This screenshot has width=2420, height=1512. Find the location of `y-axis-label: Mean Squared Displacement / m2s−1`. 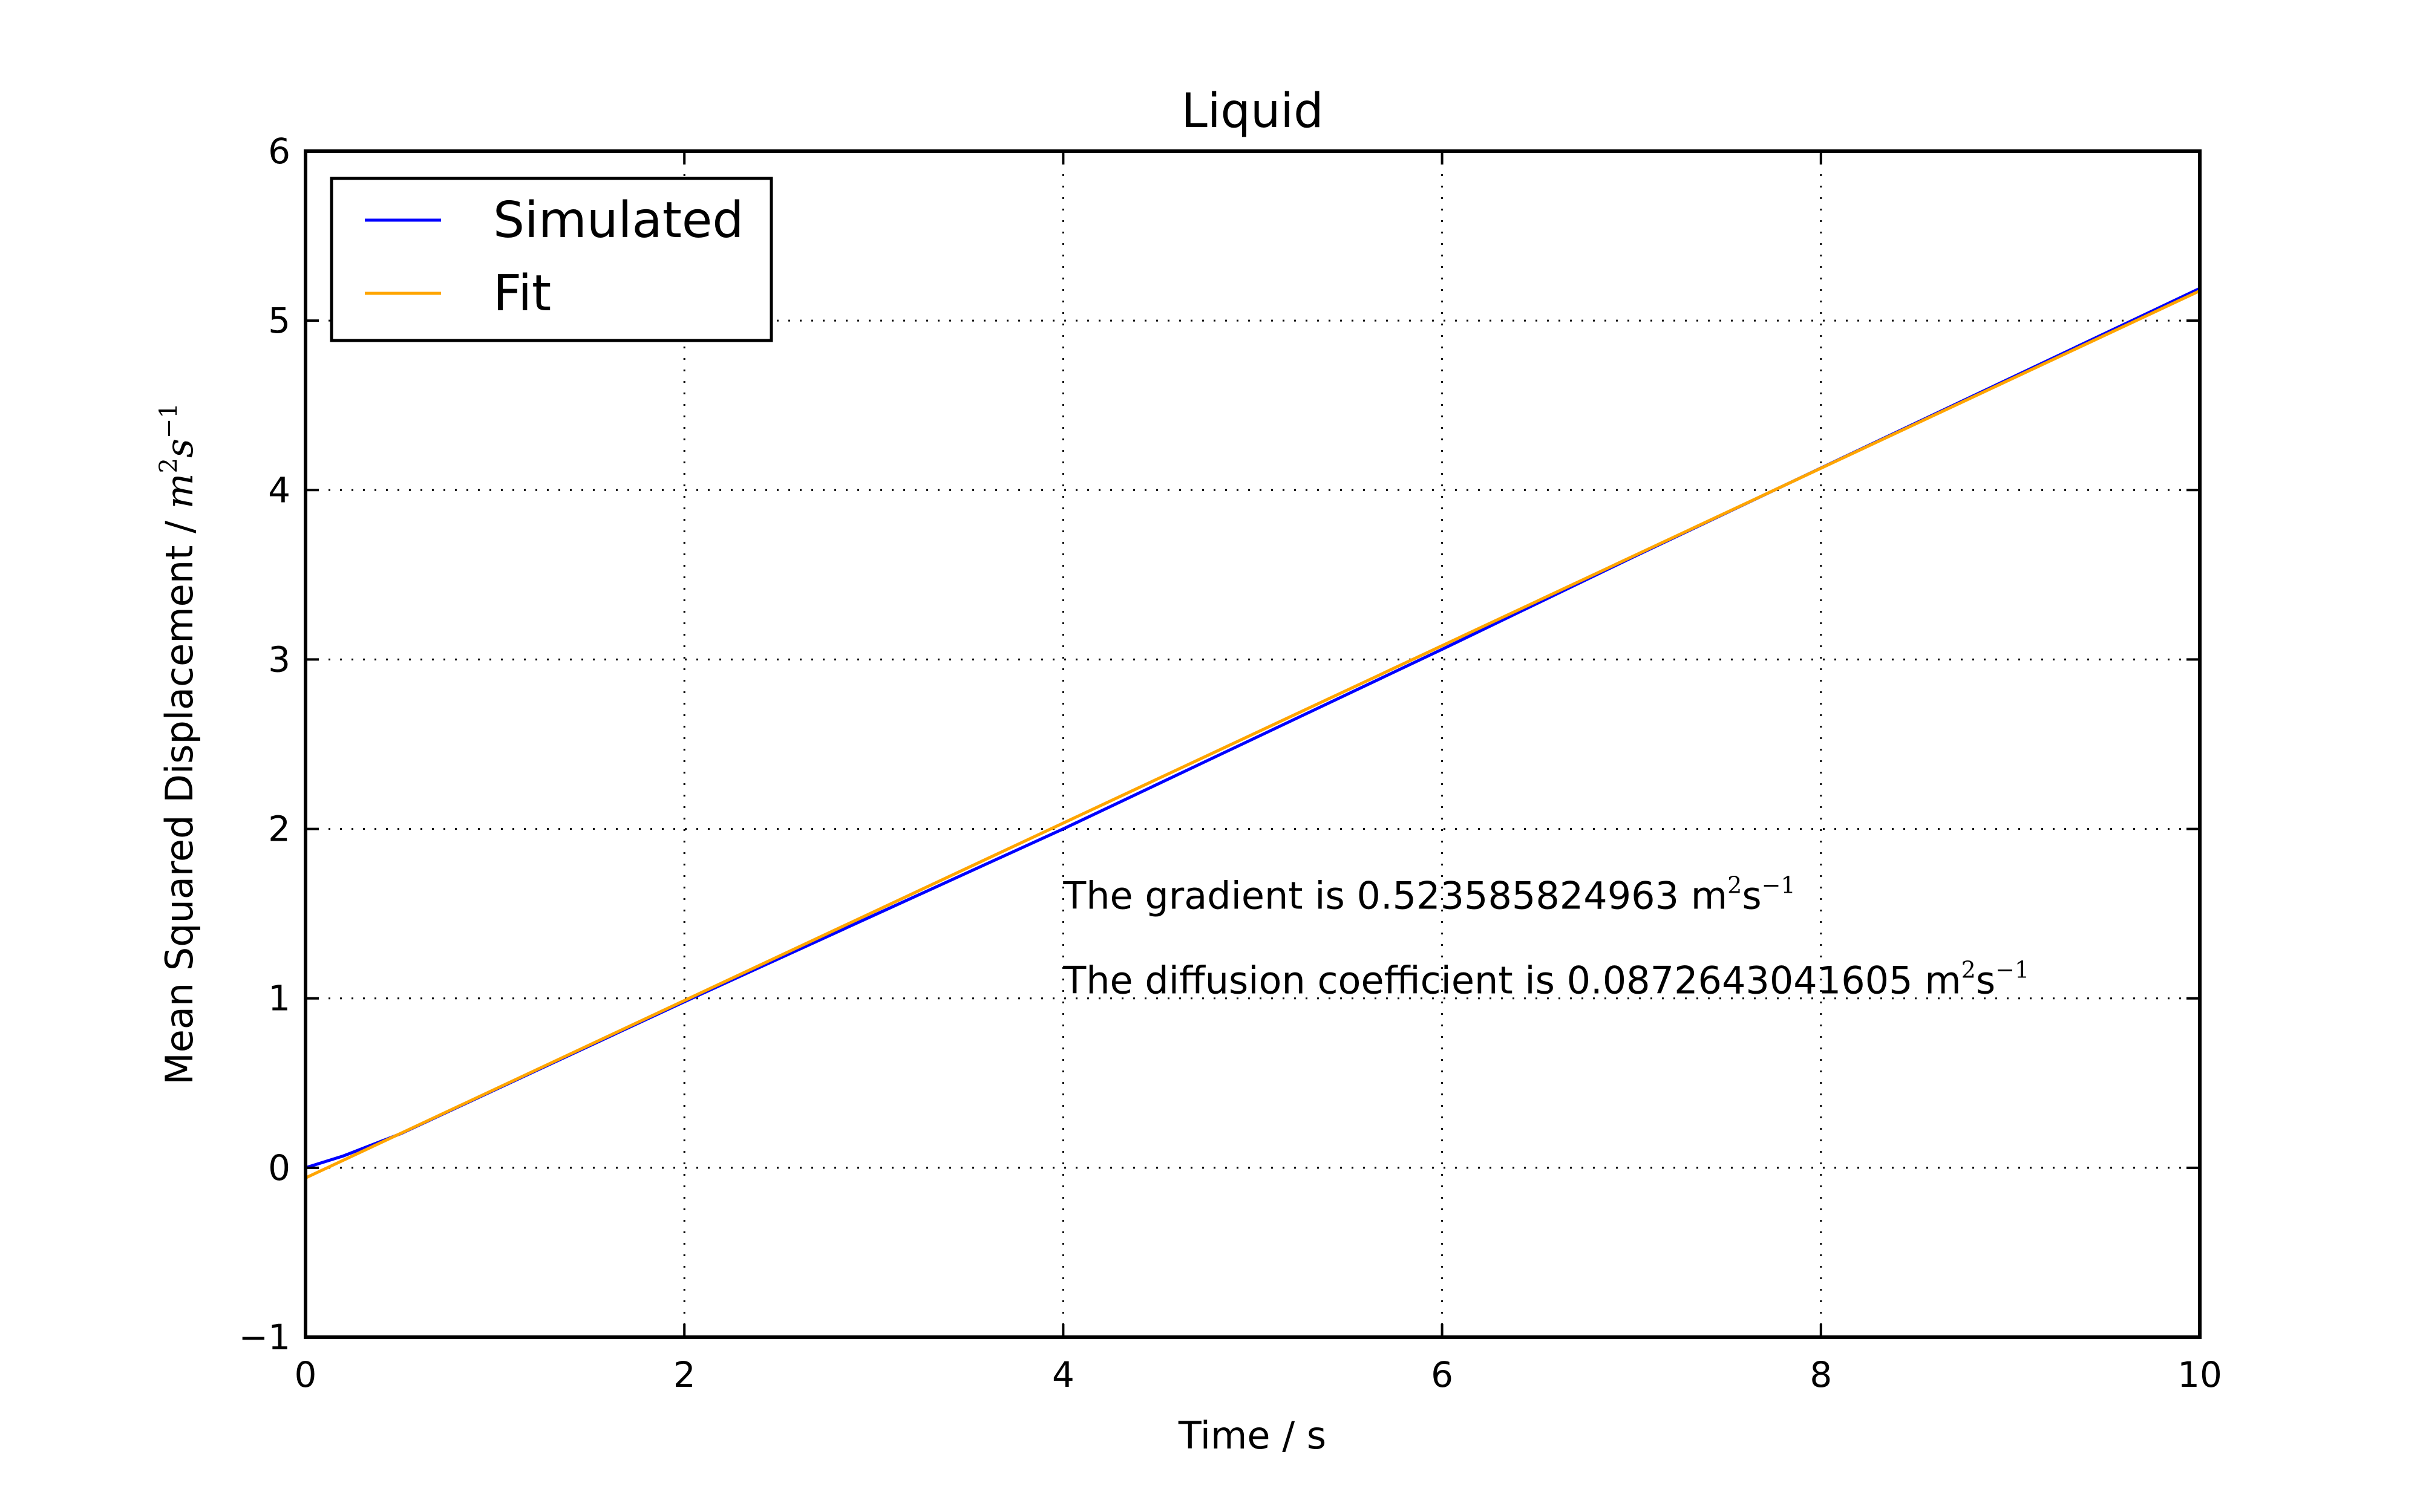

y-axis-label: Mean Squared Displacement / m2s−1 is located at coordinates (178, 744).